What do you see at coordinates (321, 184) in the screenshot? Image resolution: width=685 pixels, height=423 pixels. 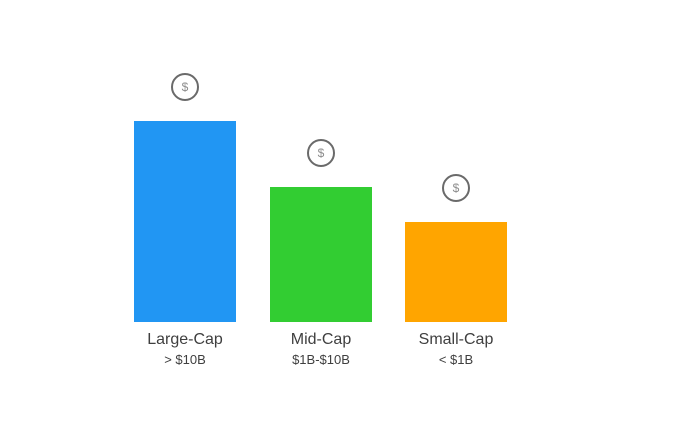 I see `bar-group-mid-cap: $ Mid-Cap $1B-$10B` at bounding box center [321, 184].